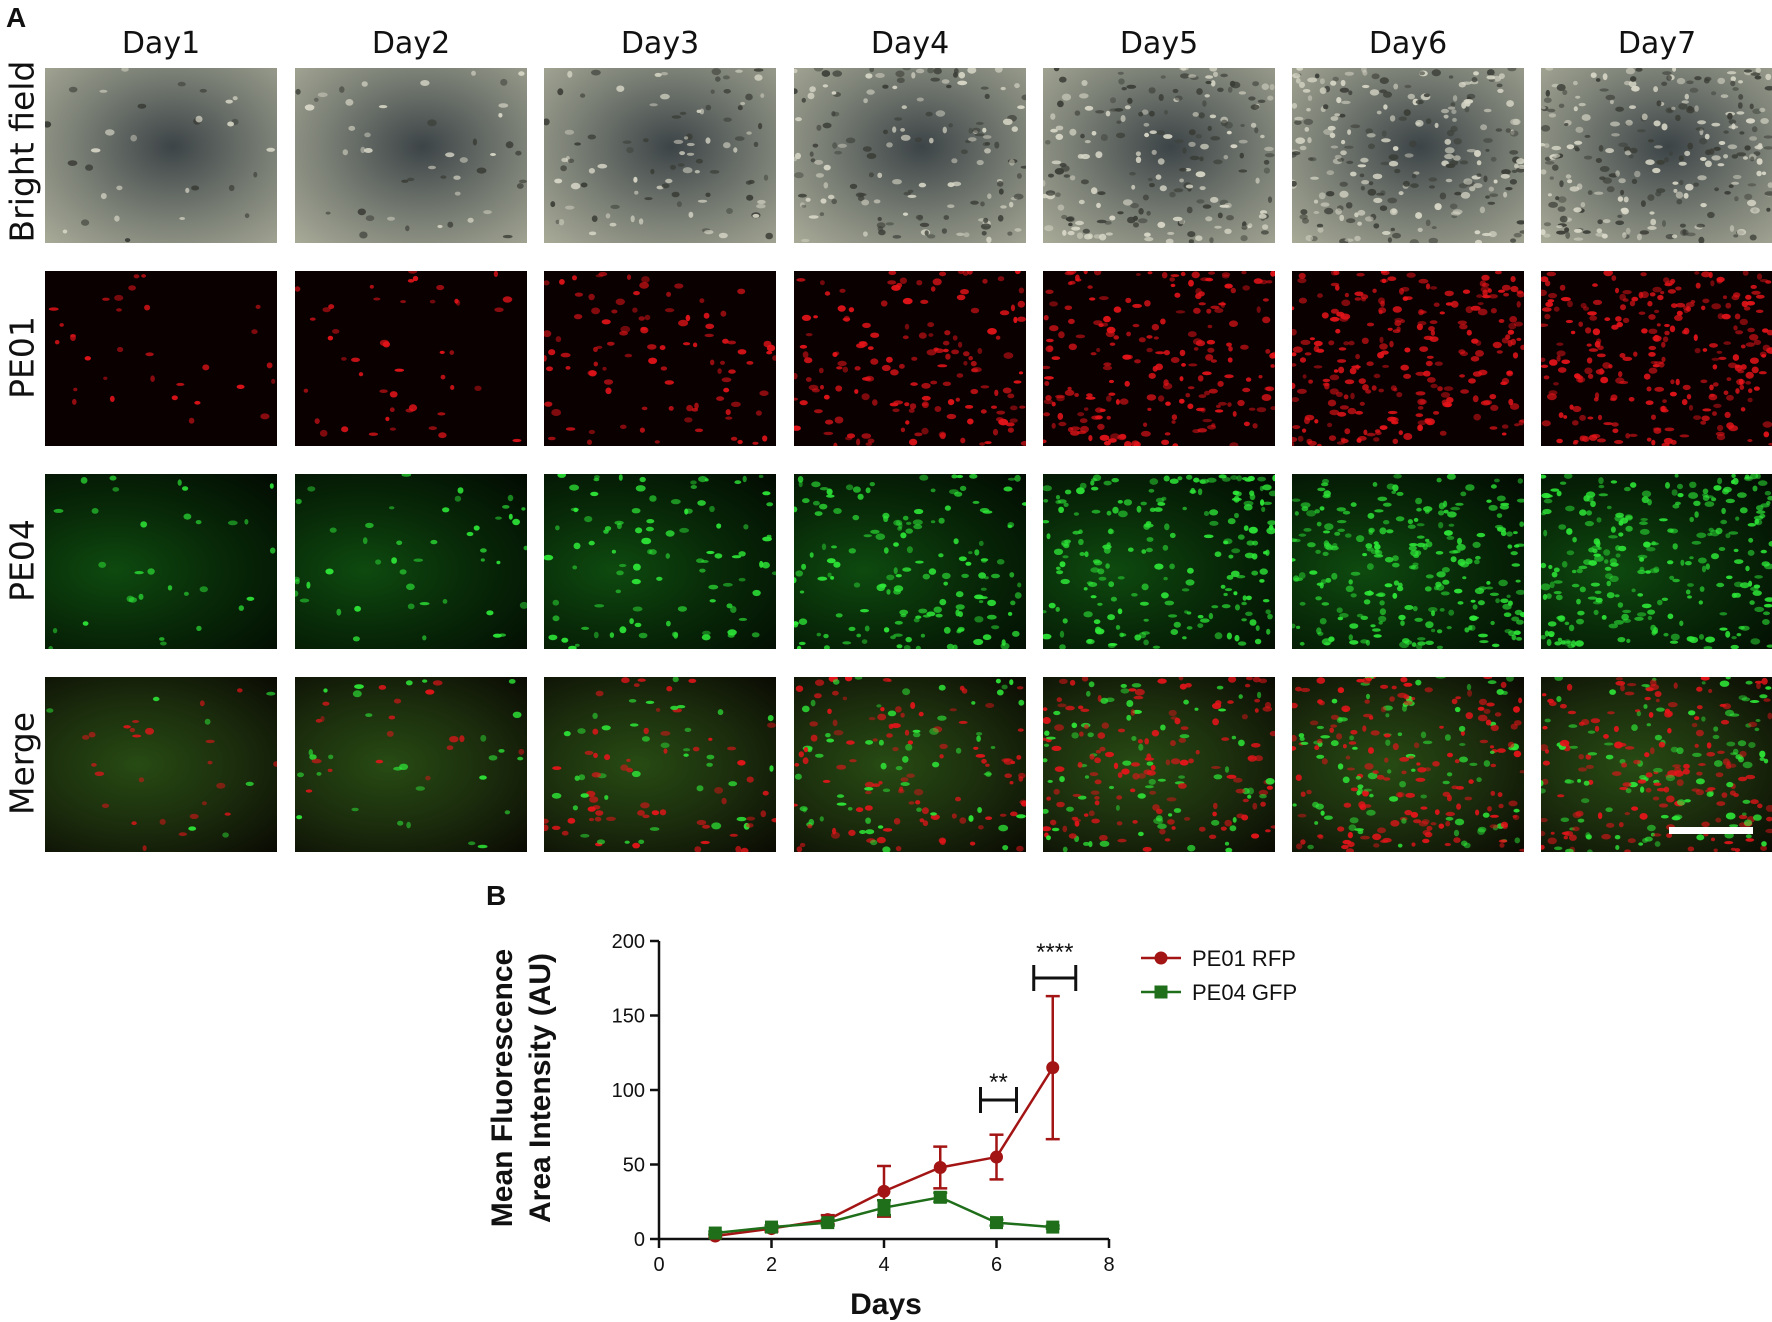 The width and height of the screenshot is (1772, 1322). I want to click on micrograph-merge-day6, so click(1408, 764).